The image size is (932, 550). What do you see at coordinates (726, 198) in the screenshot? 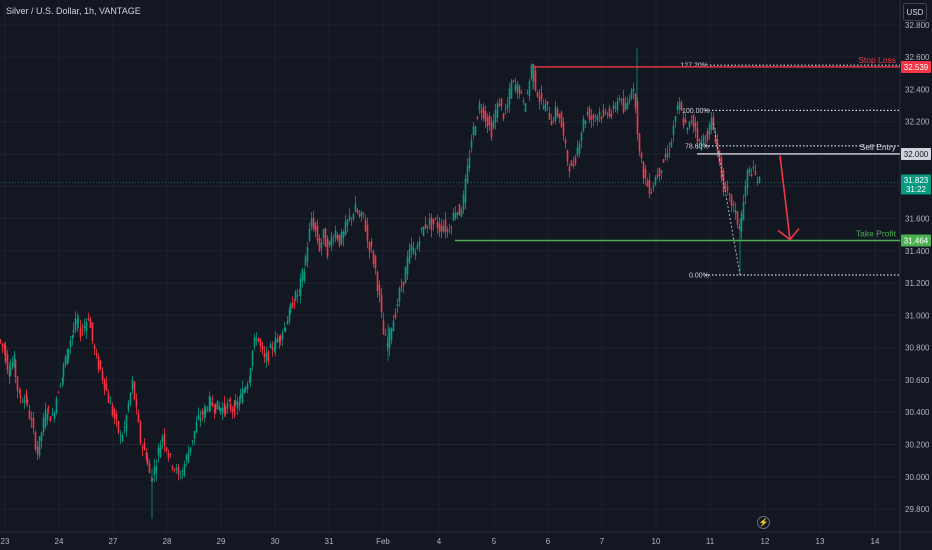
I see `fib-trendline` at bounding box center [726, 198].